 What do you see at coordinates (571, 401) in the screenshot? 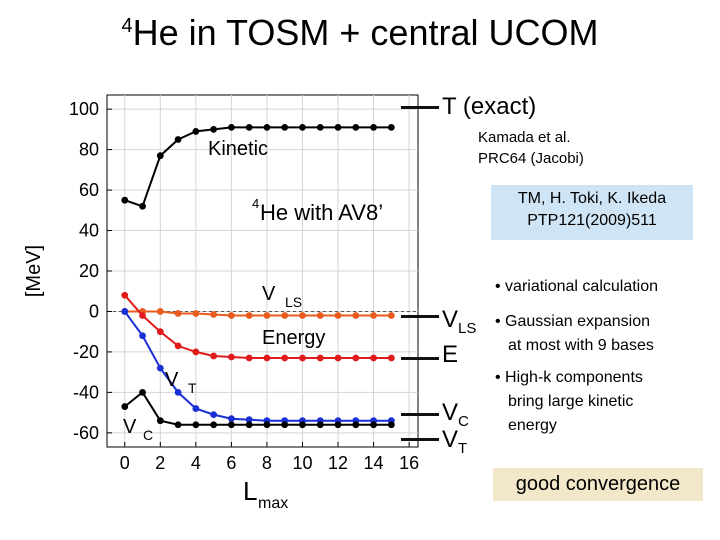
I see `bullet-highk-cont-1: bring large kinetic` at bounding box center [571, 401].